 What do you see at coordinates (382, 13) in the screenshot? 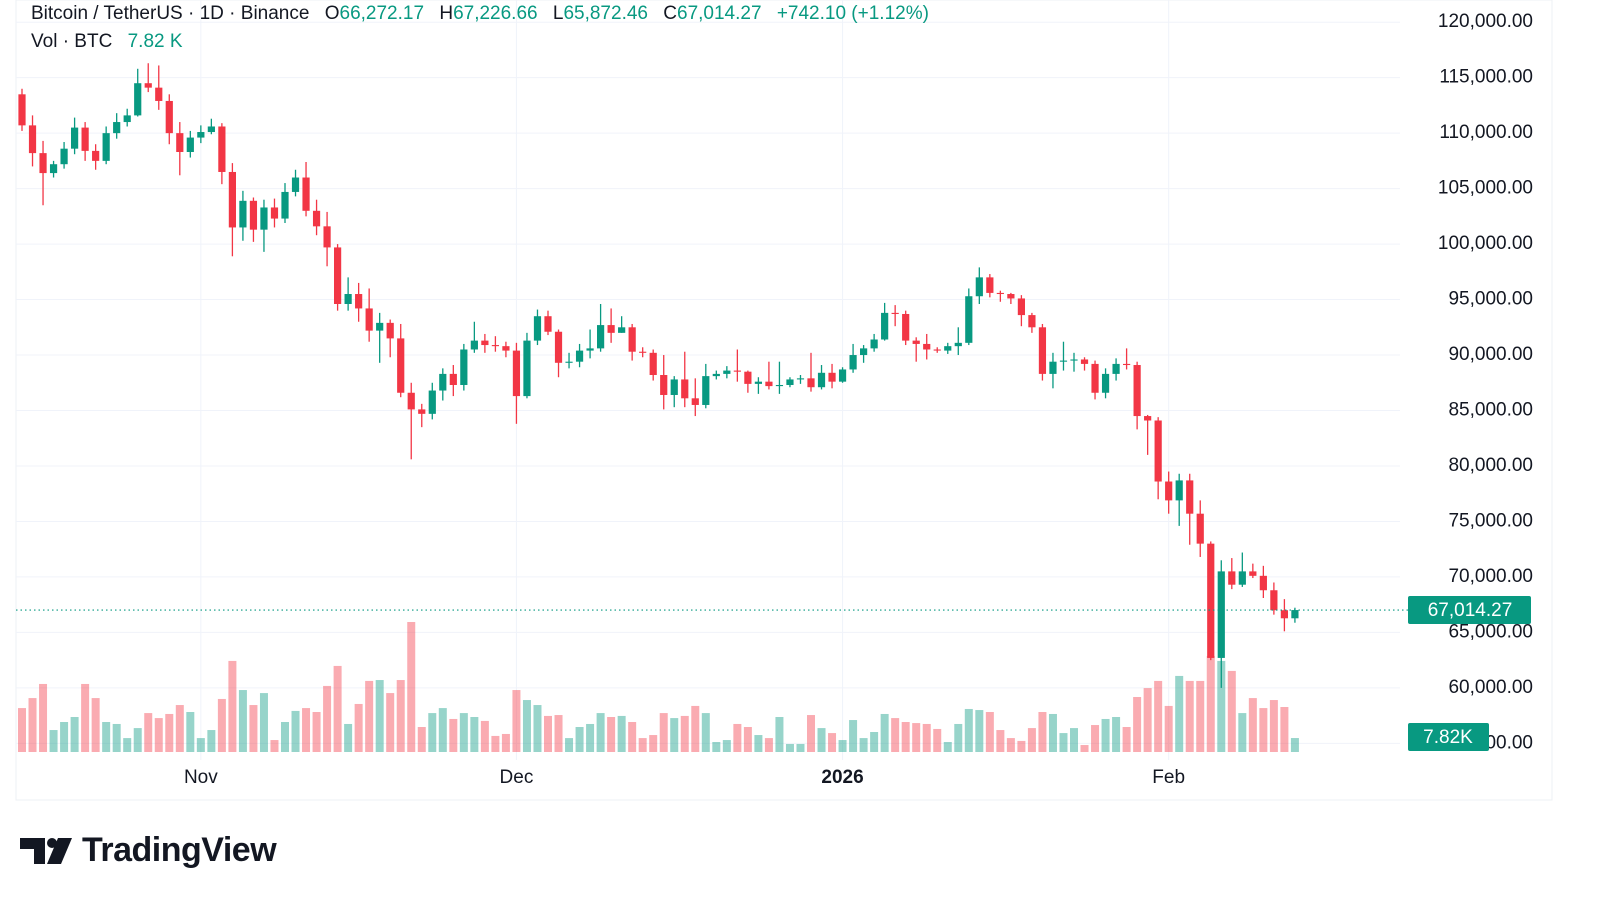
I see `ohlc-value: 66,272.17` at bounding box center [382, 13].